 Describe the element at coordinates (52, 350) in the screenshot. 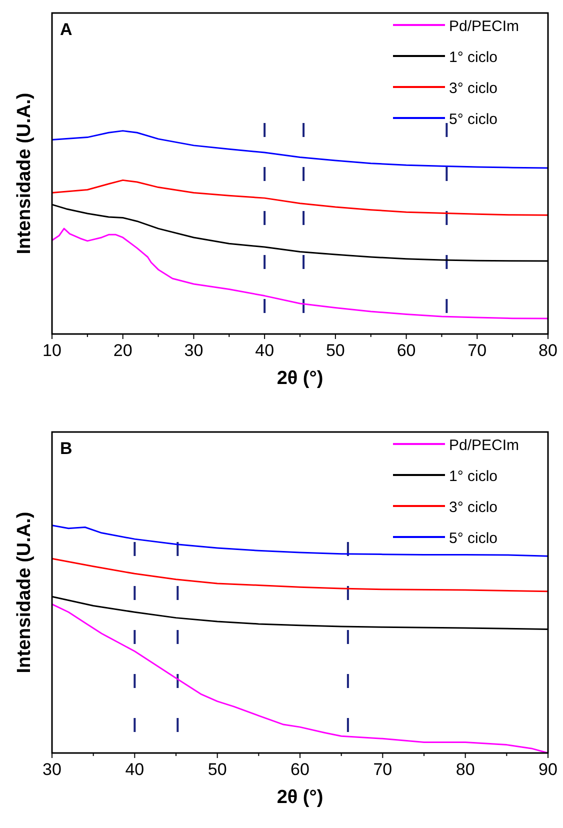

I see `x-tick-label: 10` at that location.